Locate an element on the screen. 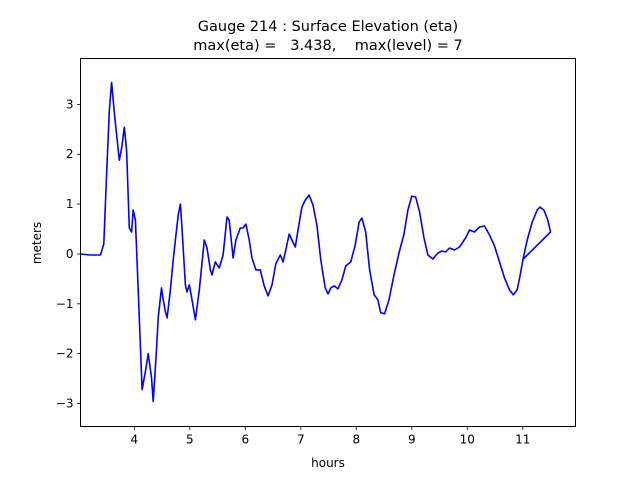 The height and width of the screenshot is (480, 640). y-tick-label: 3 is located at coordinates (70, 104).